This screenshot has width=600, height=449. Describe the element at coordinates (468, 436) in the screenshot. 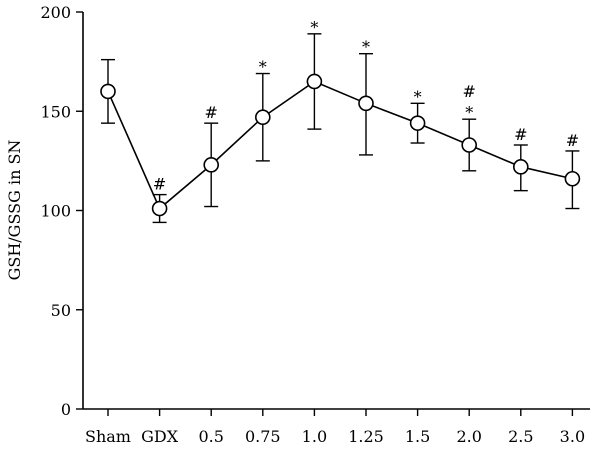

I see `x-tick-label: 2.0` at that location.